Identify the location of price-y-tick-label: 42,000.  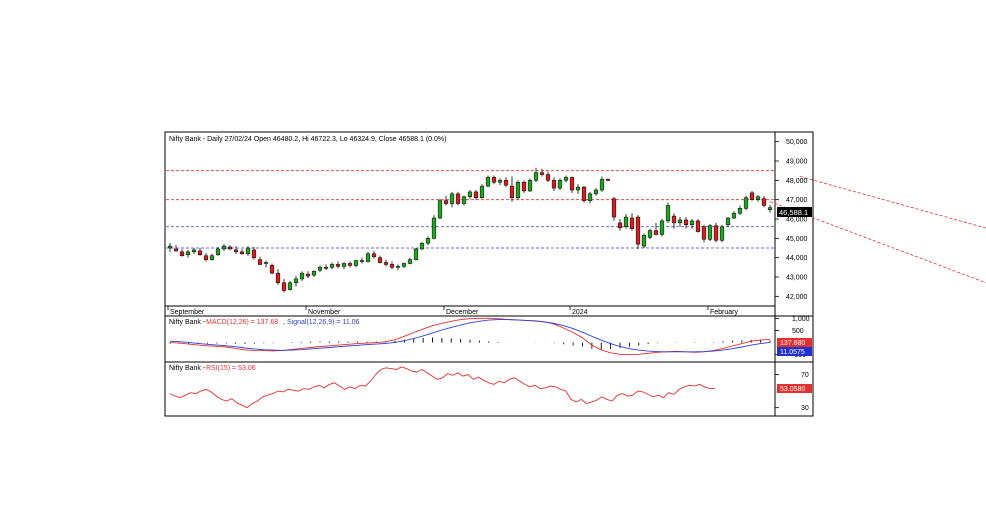
(797, 297).